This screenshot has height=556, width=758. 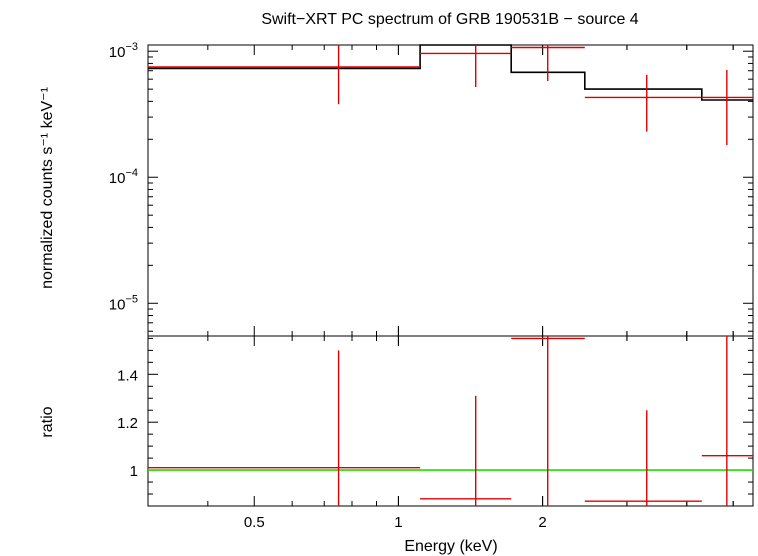 What do you see at coordinates (542, 522) in the screenshot?
I see `x-tick-label: 2` at bounding box center [542, 522].